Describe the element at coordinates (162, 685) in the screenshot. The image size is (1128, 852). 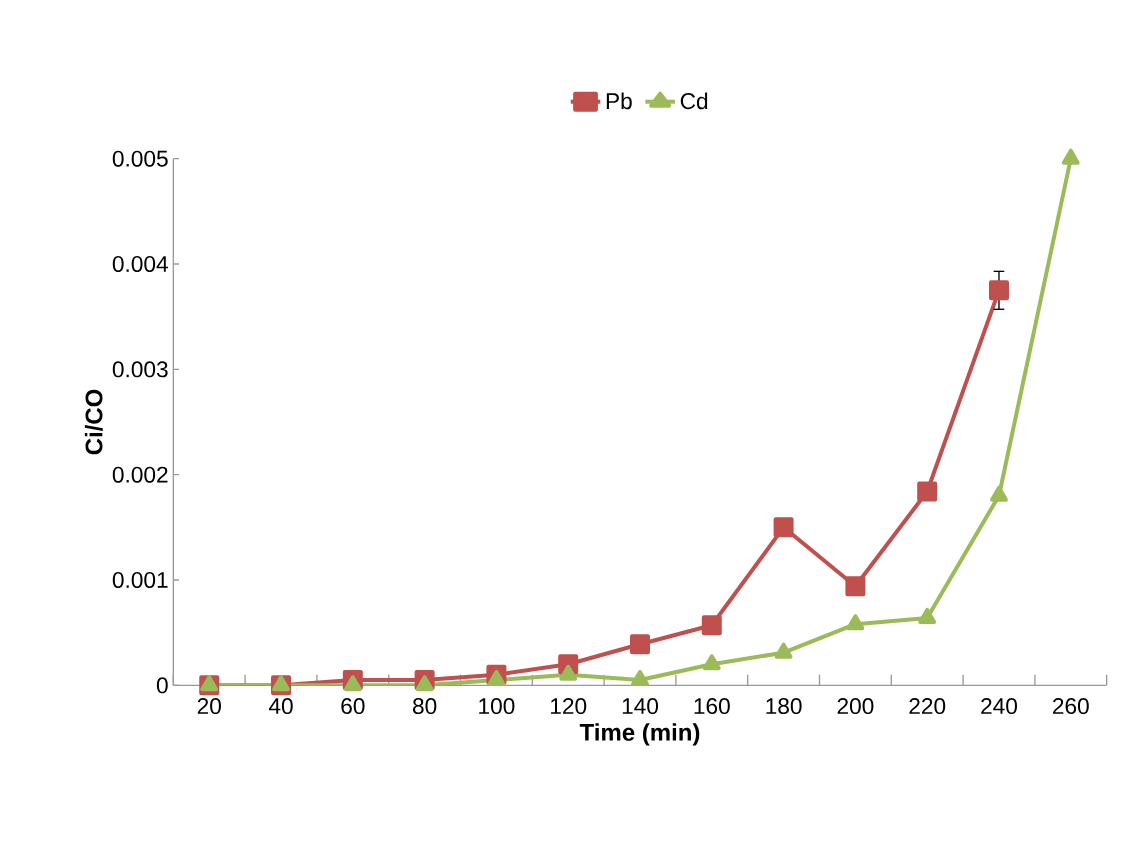
I see `y-tick-label: 0` at that location.